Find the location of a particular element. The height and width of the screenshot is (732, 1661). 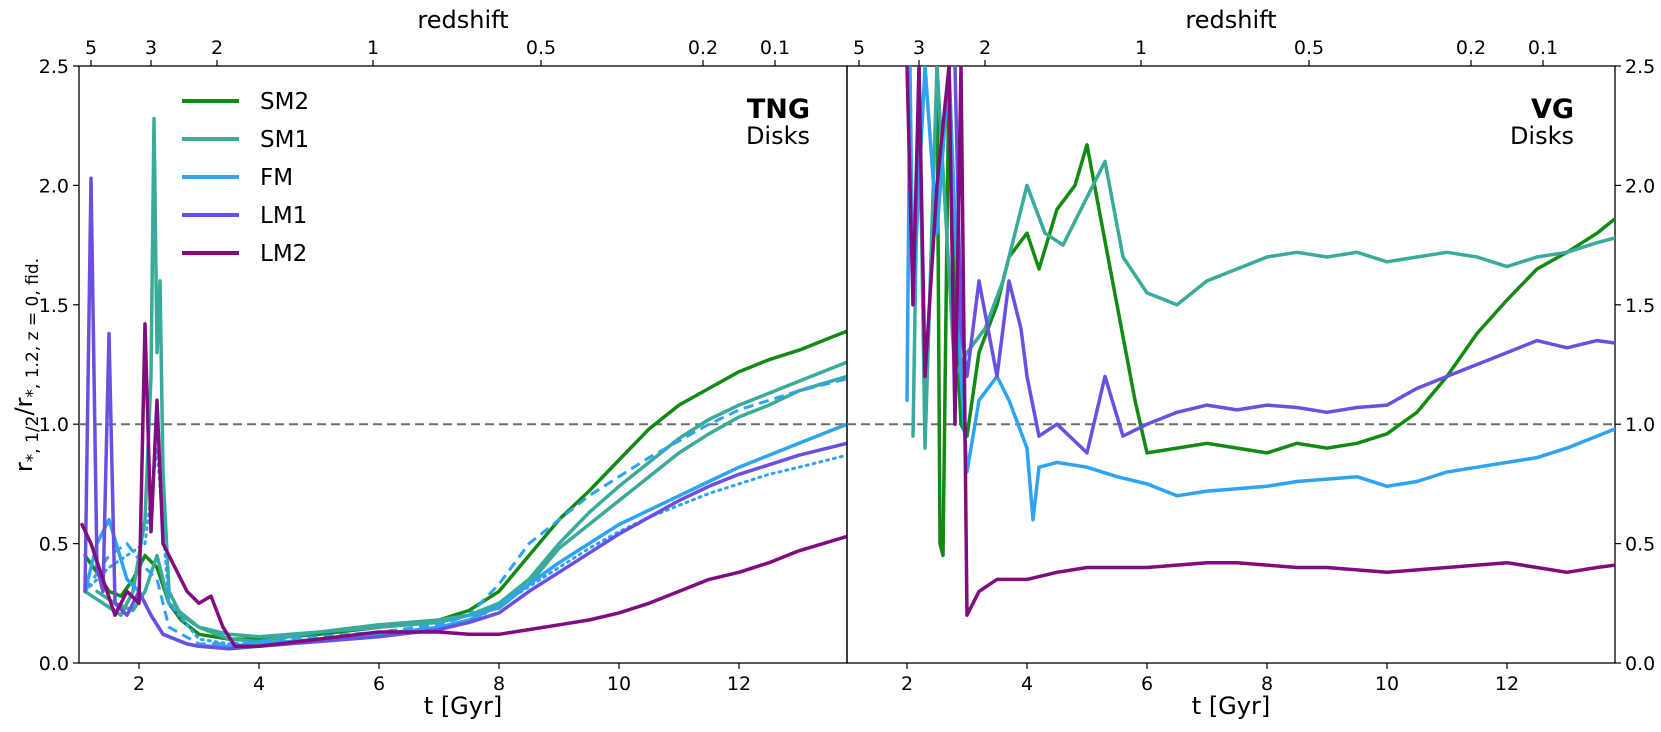

y-axis-label-sub1: *, 1/2 is located at coordinates (33, 439).